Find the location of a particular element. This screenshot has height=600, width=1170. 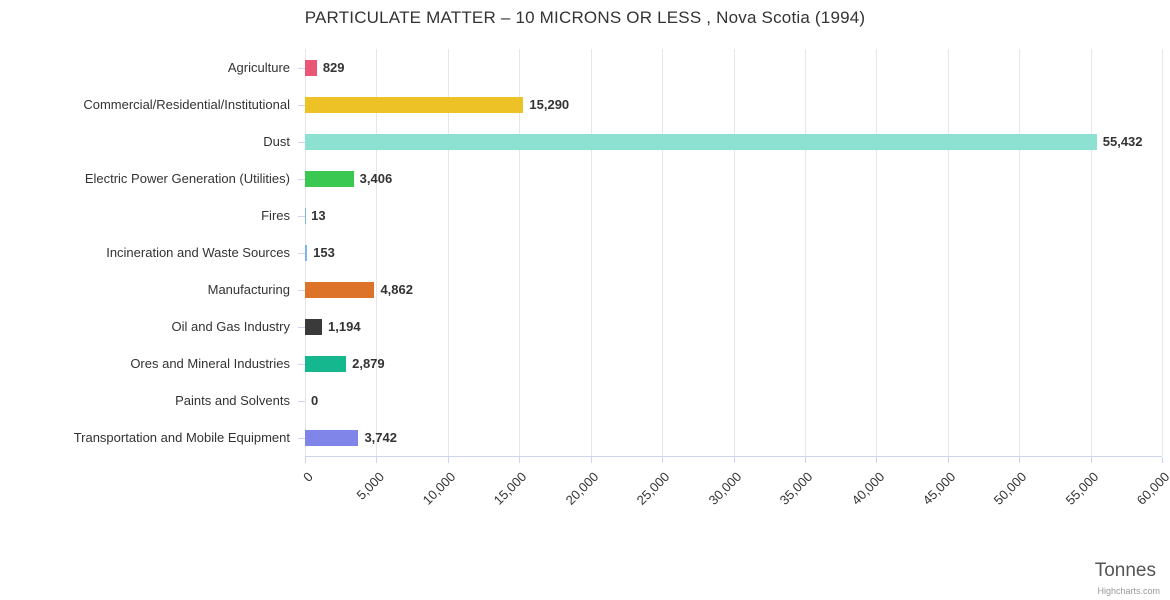

value-label: 153 is located at coordinates (324, 252).